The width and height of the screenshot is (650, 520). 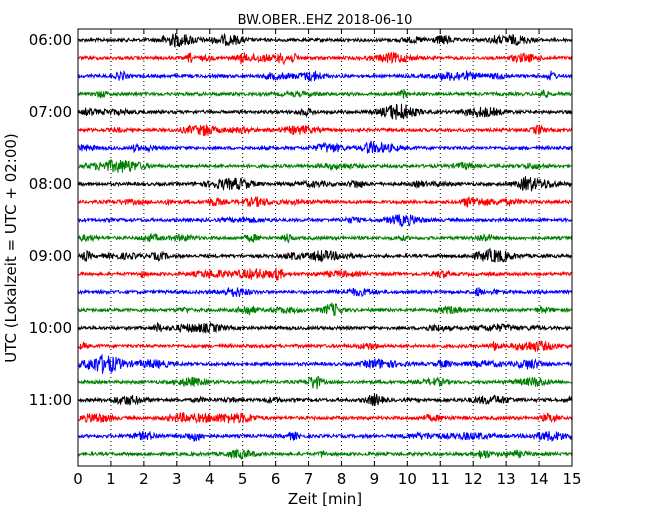 What do you see at coordinates (309, 479) in the screenshot?
I see `x-tick-label: 7` at bounding box center [309, 479].